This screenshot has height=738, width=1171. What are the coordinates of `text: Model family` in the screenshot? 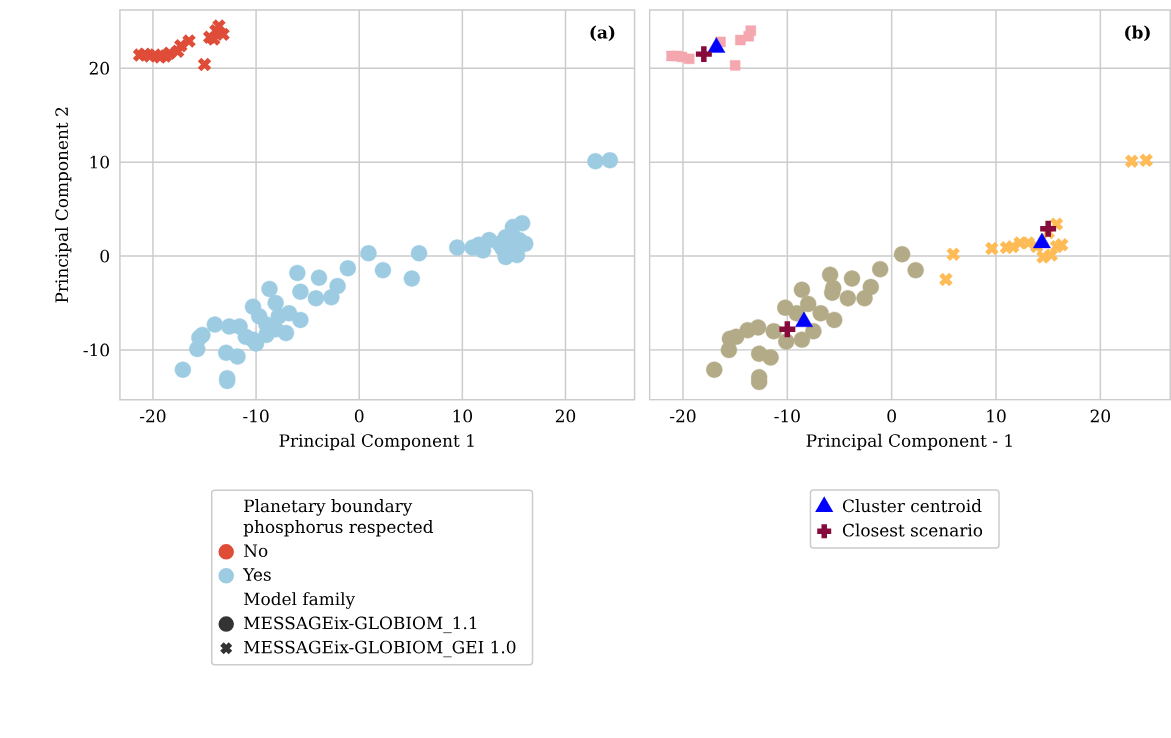 It's located at (300, 601).